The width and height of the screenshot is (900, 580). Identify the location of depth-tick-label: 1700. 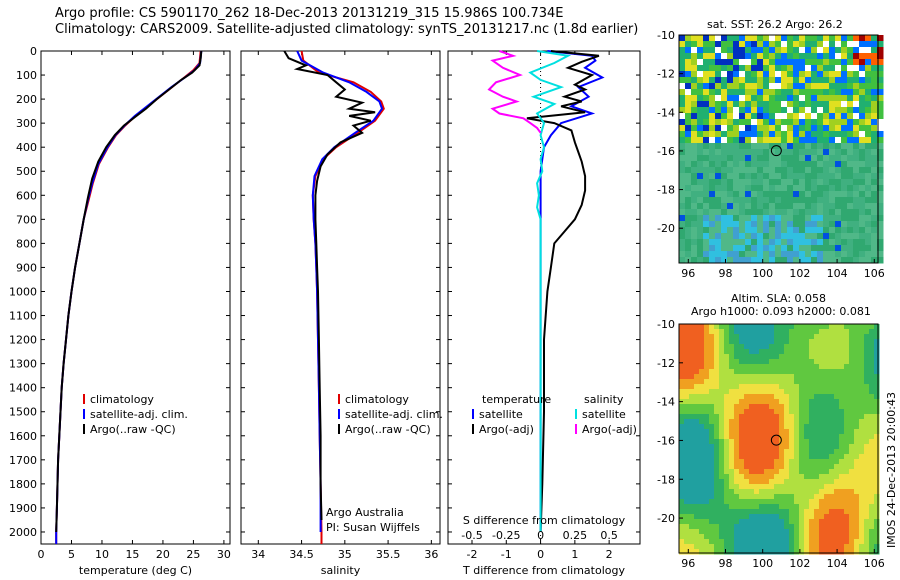
(23, 460).